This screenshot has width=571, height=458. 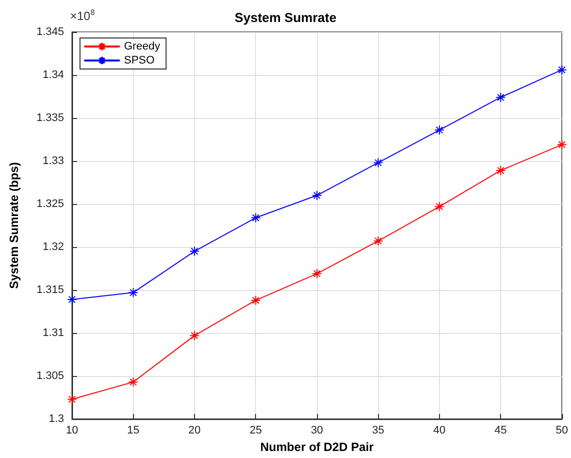 What do you see at coordinates (56, 419) in the screenshot?
I see `y-tick-label: 1.3` at bounding box center [56, 419].